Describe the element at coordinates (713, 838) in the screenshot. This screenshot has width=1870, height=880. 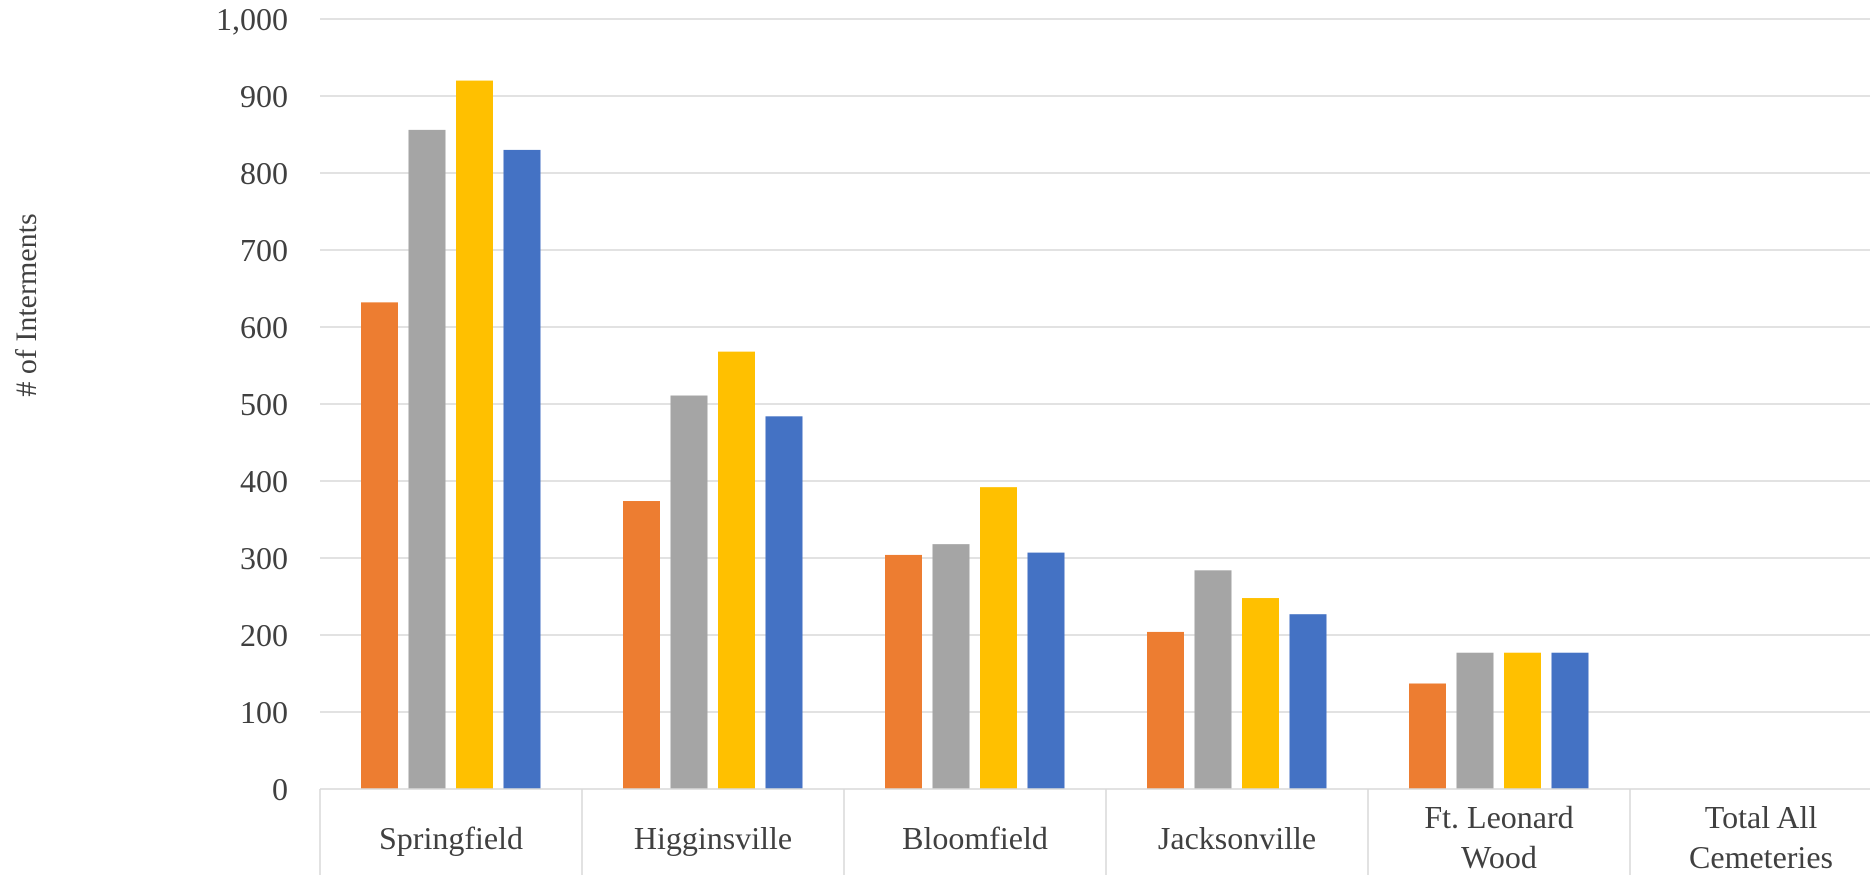
I see `x-category-label: Higginsville` at that location.